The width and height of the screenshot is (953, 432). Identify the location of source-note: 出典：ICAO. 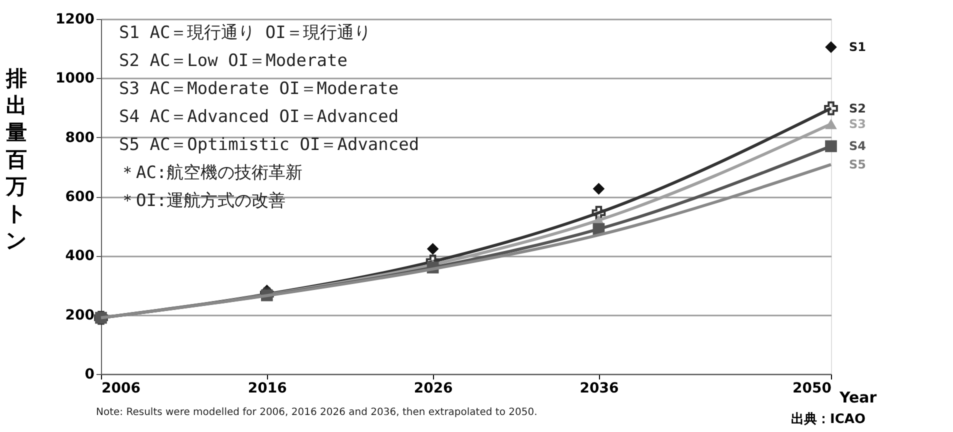
(828, 419).